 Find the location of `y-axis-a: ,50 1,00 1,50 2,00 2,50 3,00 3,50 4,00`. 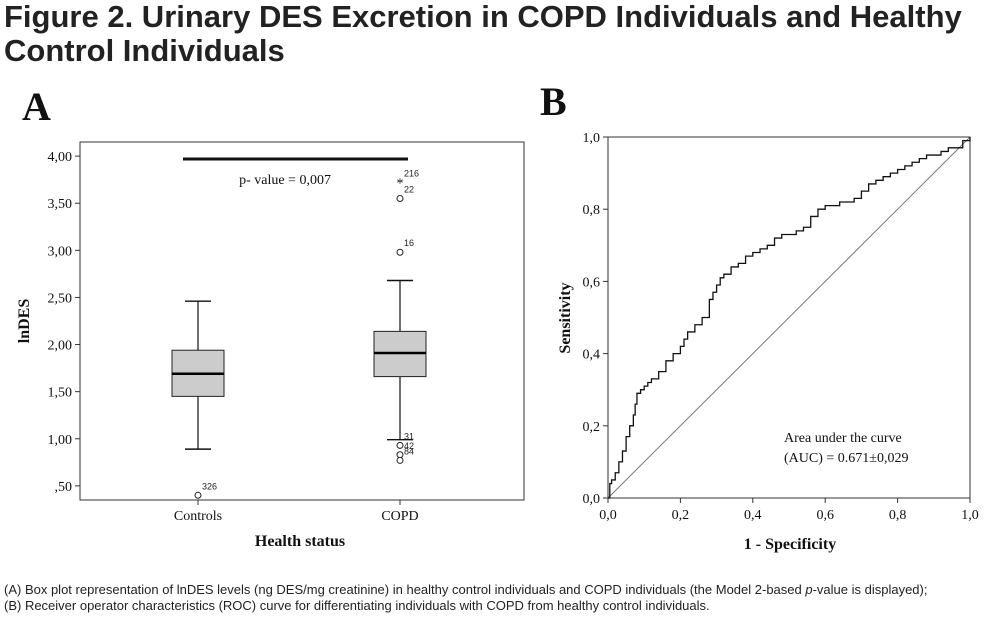

y-axis-a: ,50 1,00 1,50 2,00 2,50 3,00 3,50 4,00 is located at coordinates (64, 322).